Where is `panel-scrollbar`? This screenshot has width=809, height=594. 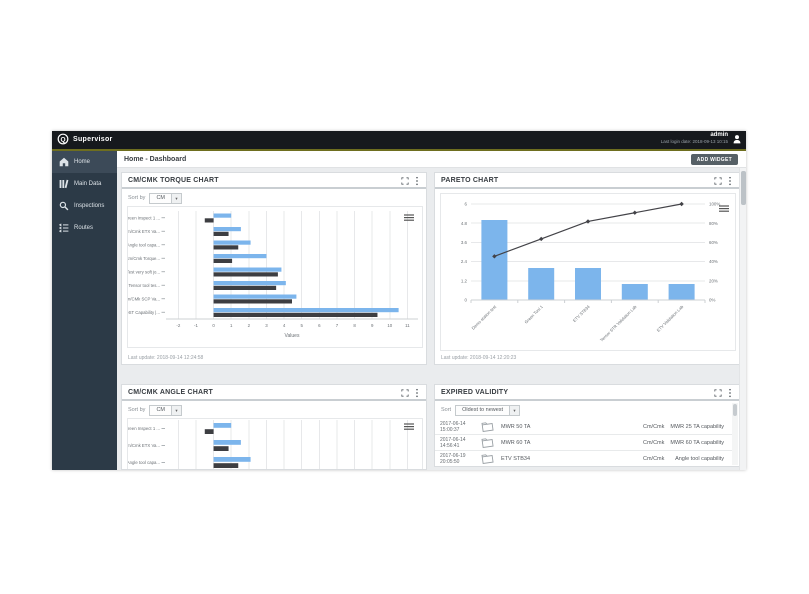
panel-scrollbar is located at coordinates (735, 434).